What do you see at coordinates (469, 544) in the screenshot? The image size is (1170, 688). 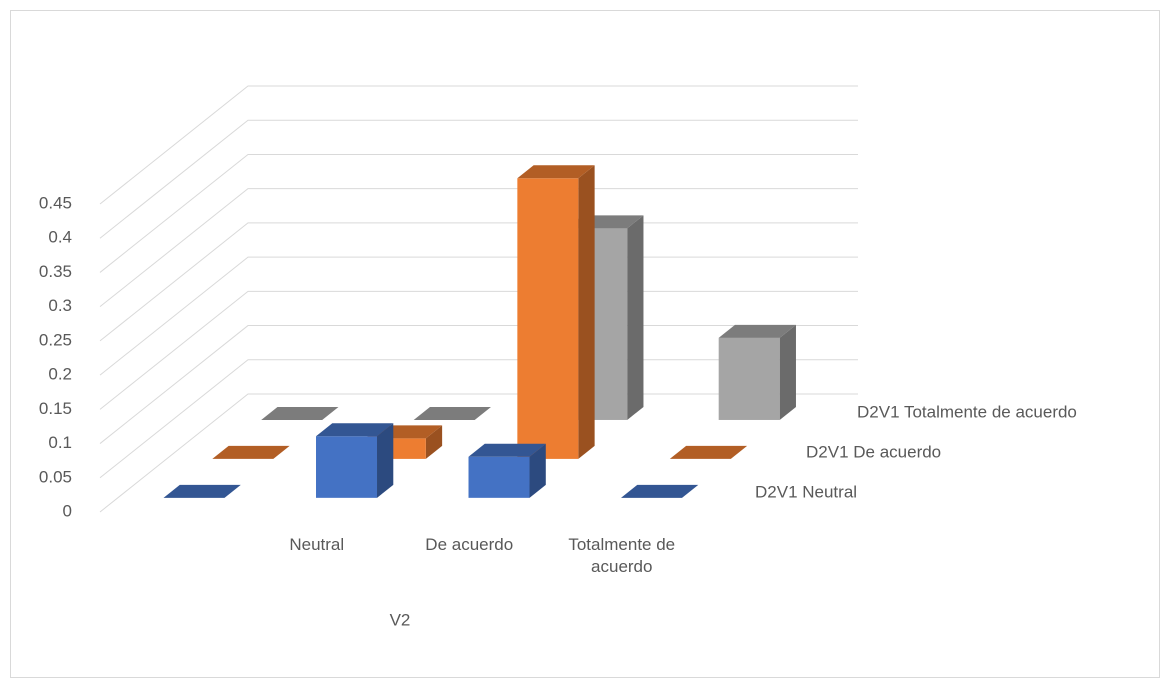 I see `x-tick-label: De acuerdo` at bounding box center [469, 544].